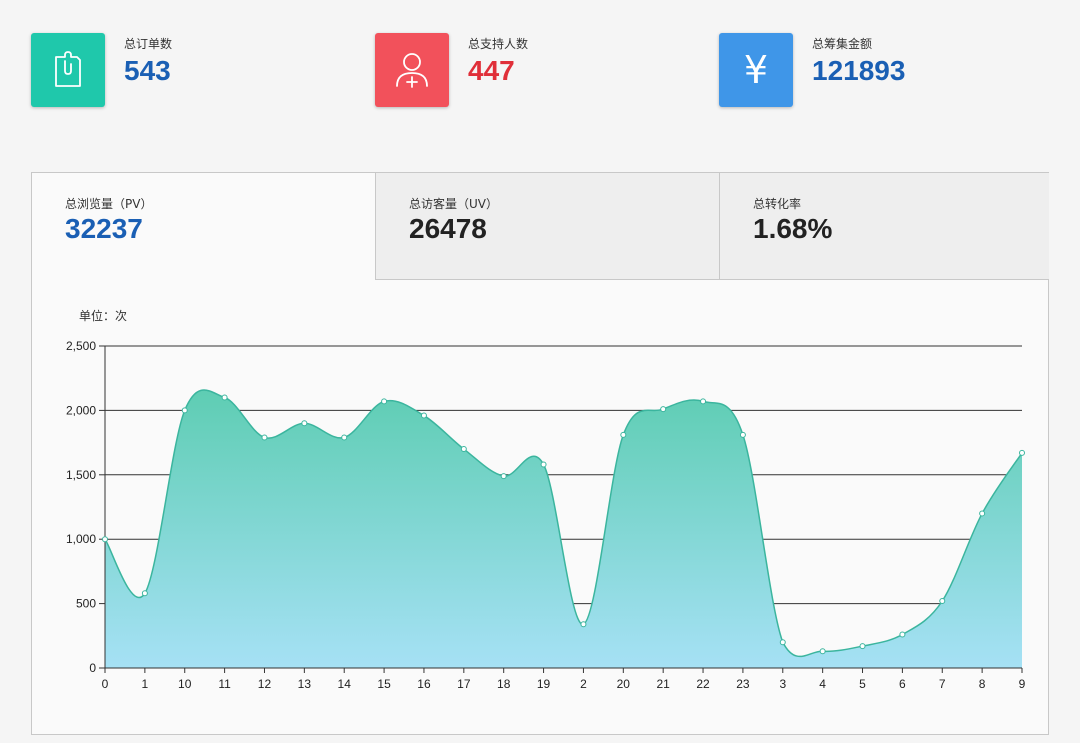 Image resolution: width=1080 pixels, height=743 pixels. What do you see at coordinates (884, 226) in the screenshot?
I see `tab-conversion: 总转化率 1.68%` at bounding box center [884, 226].